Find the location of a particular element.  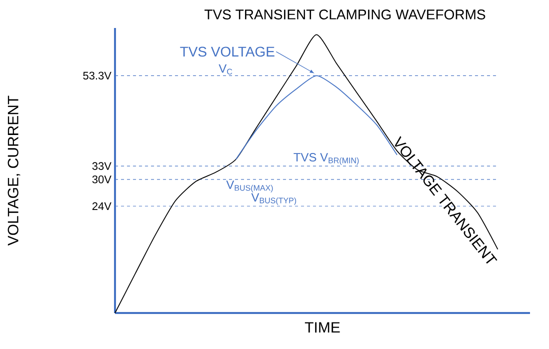

y-tick-label: 33V is located at coordinates (102, 166).